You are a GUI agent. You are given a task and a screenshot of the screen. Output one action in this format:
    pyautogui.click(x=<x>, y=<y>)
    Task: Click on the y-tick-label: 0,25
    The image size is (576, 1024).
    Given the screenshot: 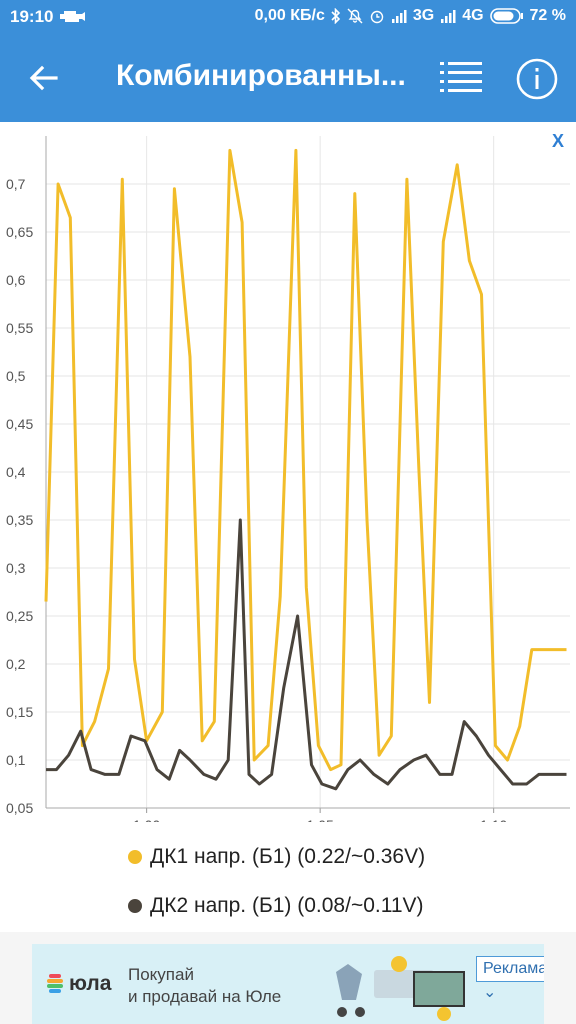 What is the action you would take?
    pyautogui.click(x=19, y=616)
    